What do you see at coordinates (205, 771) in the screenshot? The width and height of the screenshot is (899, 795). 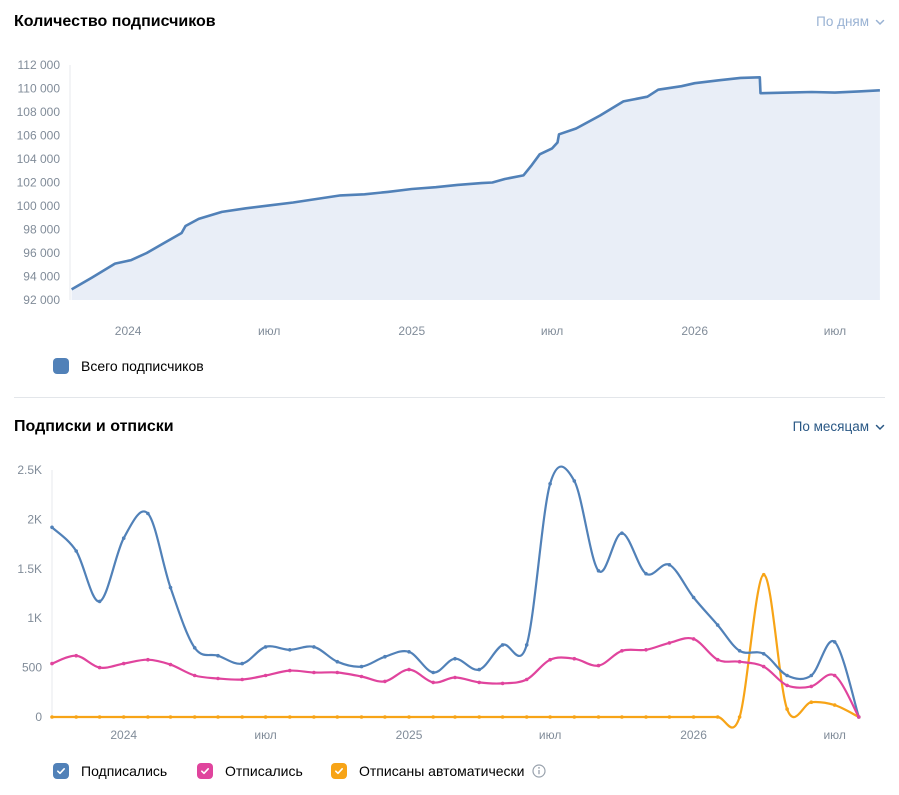 I see `check-icon` at bounding box center [205, 771].